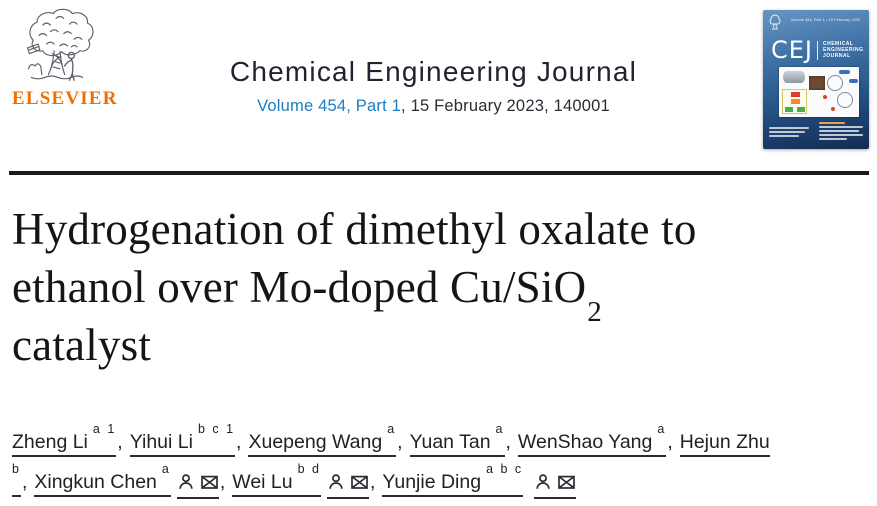  I want to click on cover-masthead: CEJ CHEMICAL ENGINEERING JOURNAL, so click(817, 50).